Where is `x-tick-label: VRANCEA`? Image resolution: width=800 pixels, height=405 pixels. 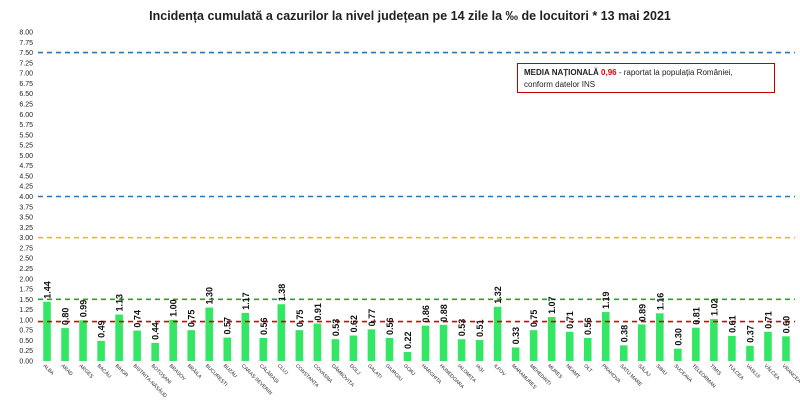 x-tick-label: VRANCEA is located at coordinates (790, 374).